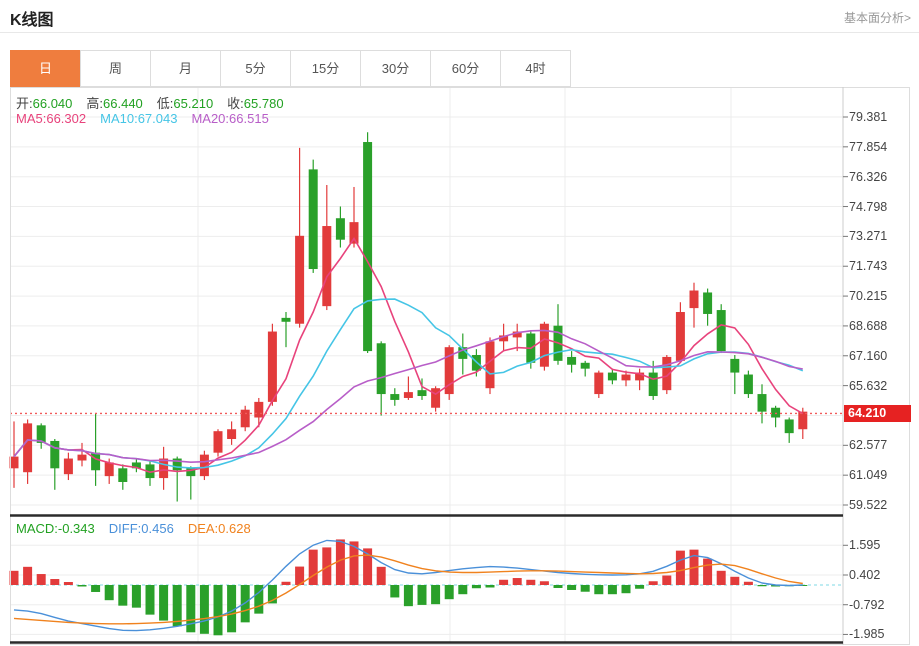 Image resolution: width=919 pixels, height=646 pixels. What do you see at coordinates (465, 68) in the screenshot?
I see `tab-60min: 60分` at bounding box center [465, 68].